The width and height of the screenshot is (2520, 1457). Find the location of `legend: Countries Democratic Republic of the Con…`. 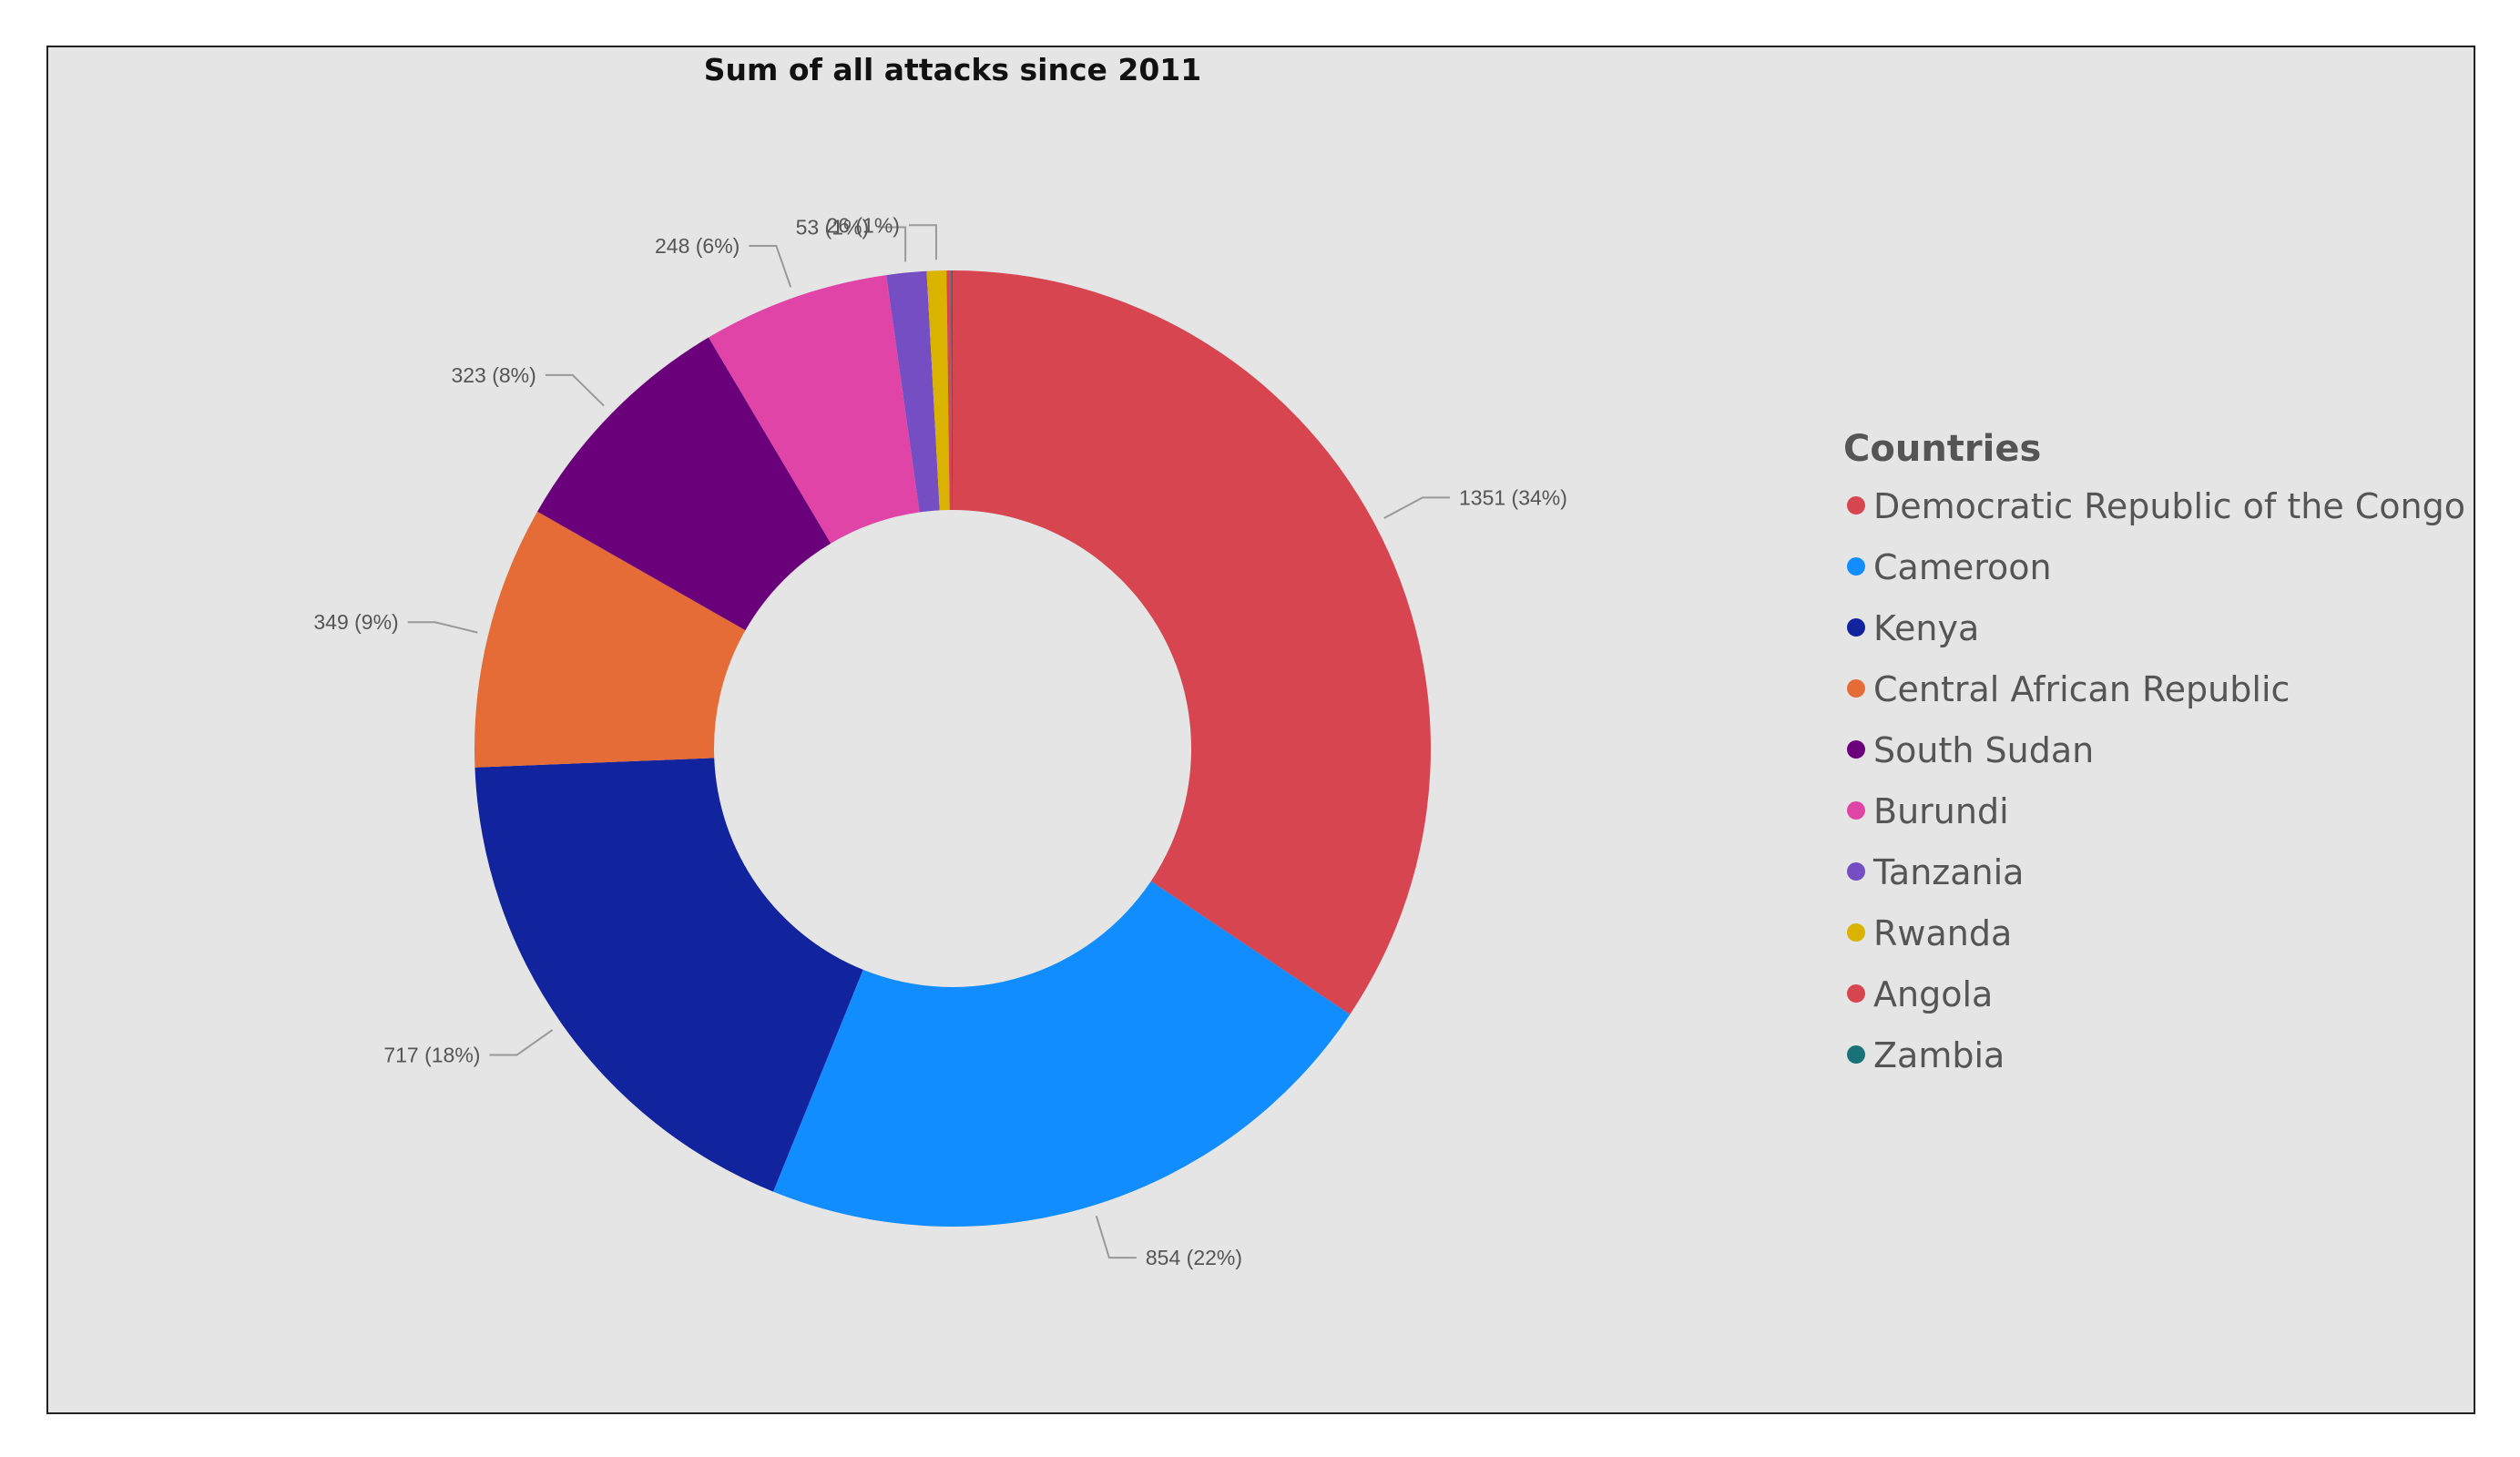

legend: Countries Democratic Republic of the Con… is located at coordinates (2154, 751).